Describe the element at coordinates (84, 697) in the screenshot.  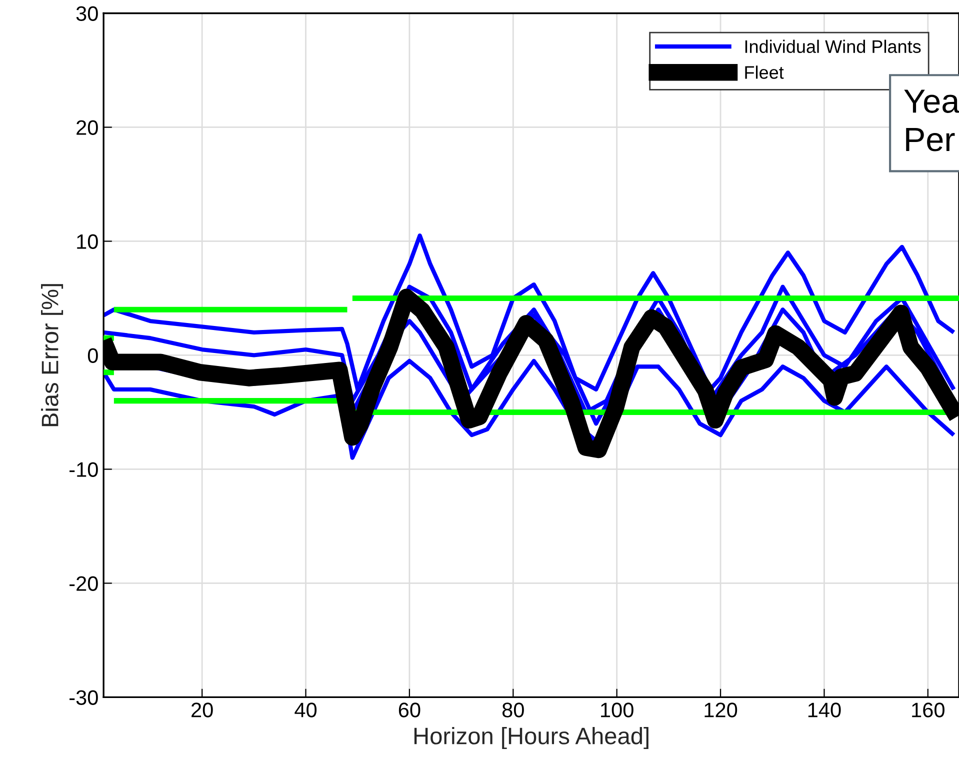
I see `y-tick-label: -30` at that location.